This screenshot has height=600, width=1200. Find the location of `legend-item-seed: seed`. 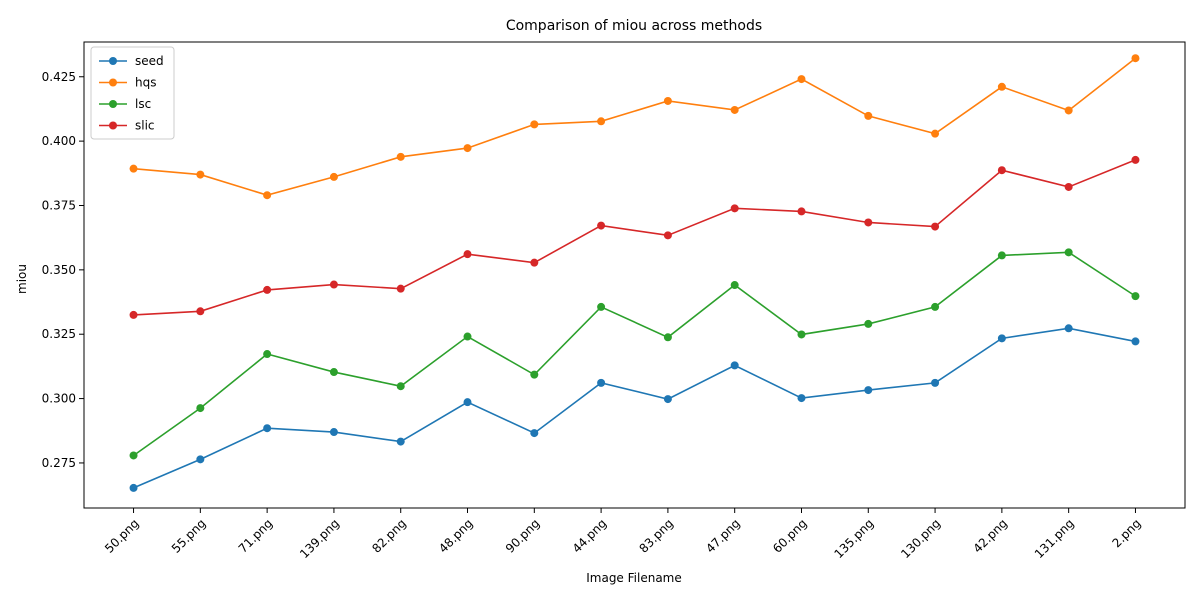

legend-item-seed: seed is located at coordinates (131, 61).